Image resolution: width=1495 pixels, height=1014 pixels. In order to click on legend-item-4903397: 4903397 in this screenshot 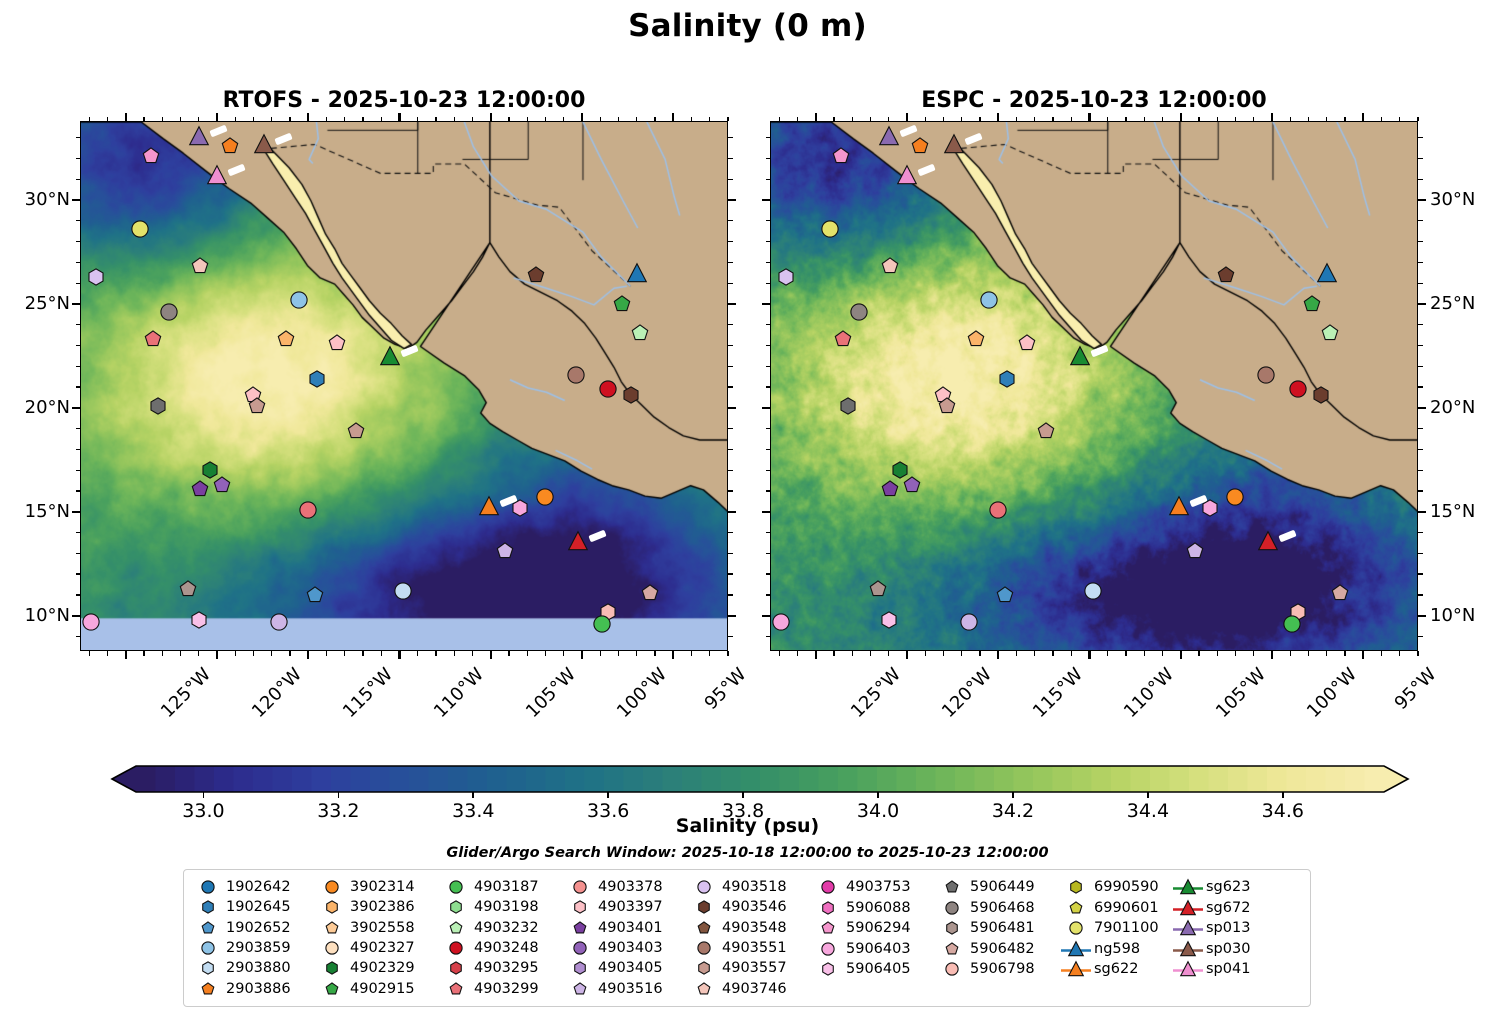, I will do `click(627, 907)`.